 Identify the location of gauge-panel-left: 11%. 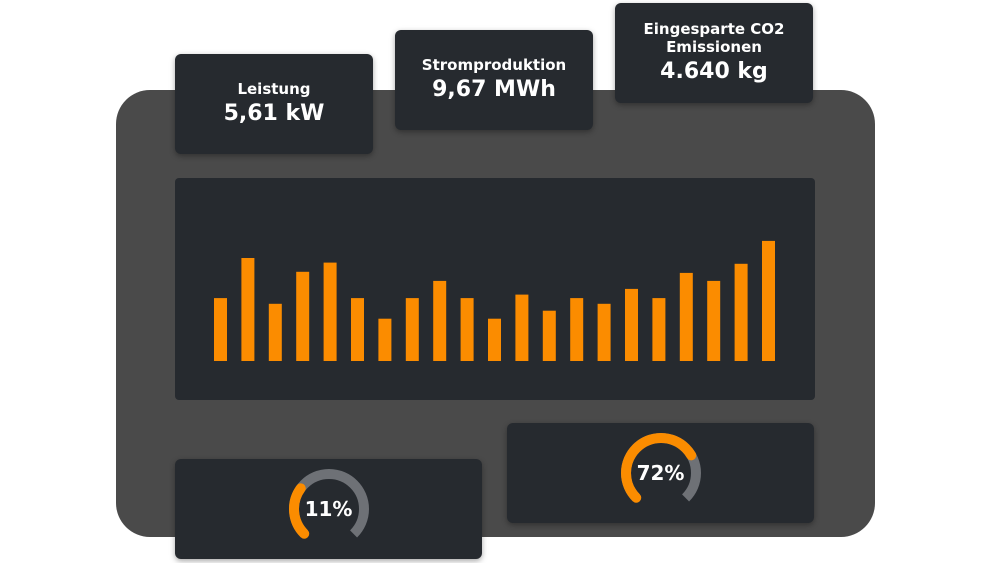
(328, 509).